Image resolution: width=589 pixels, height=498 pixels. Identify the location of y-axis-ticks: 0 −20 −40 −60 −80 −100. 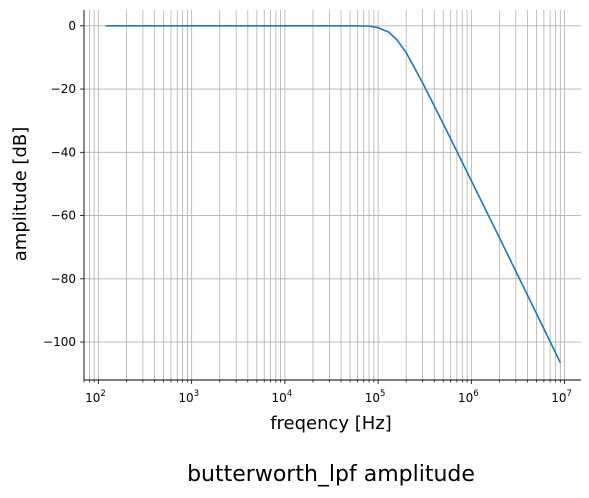
(63, 184).